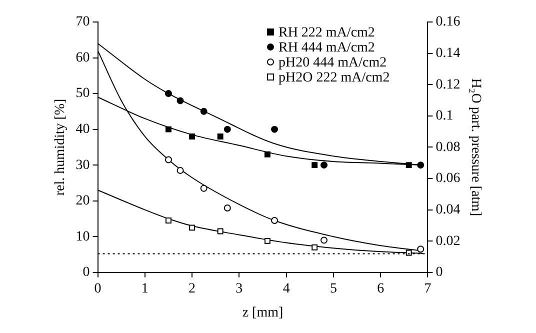 This screenshot has width=536, height=333. What do you see at coordinates (334, 78) in the screenshot?
I see `legend-label: pH2O 222 mA/cm2` at bounding box center [334, 78].